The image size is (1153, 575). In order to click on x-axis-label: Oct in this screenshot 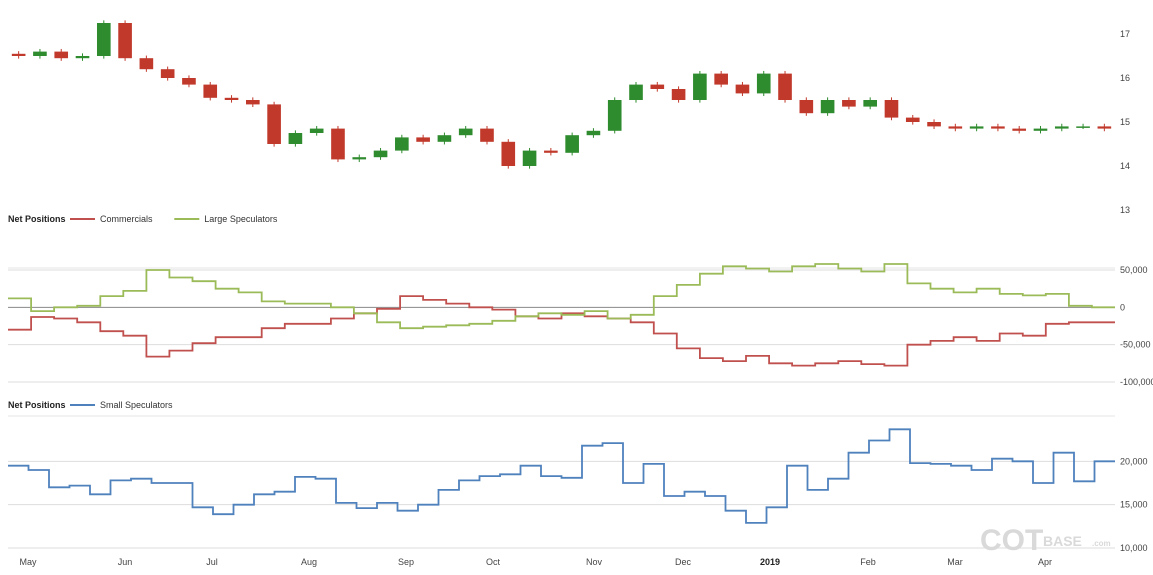, I will do `click(493, 562)`.